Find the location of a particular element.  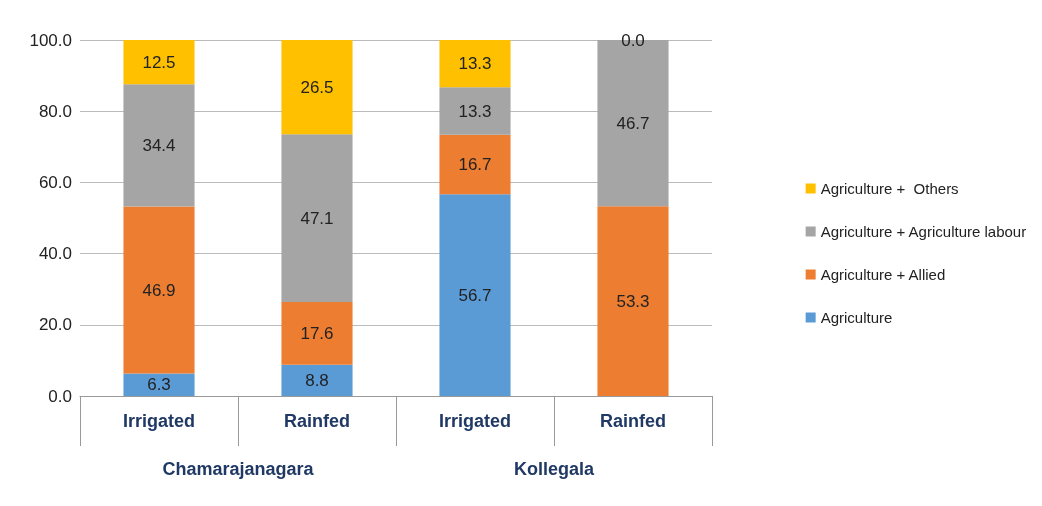

data-label: 16.7 is located at coordinates (475, 164).